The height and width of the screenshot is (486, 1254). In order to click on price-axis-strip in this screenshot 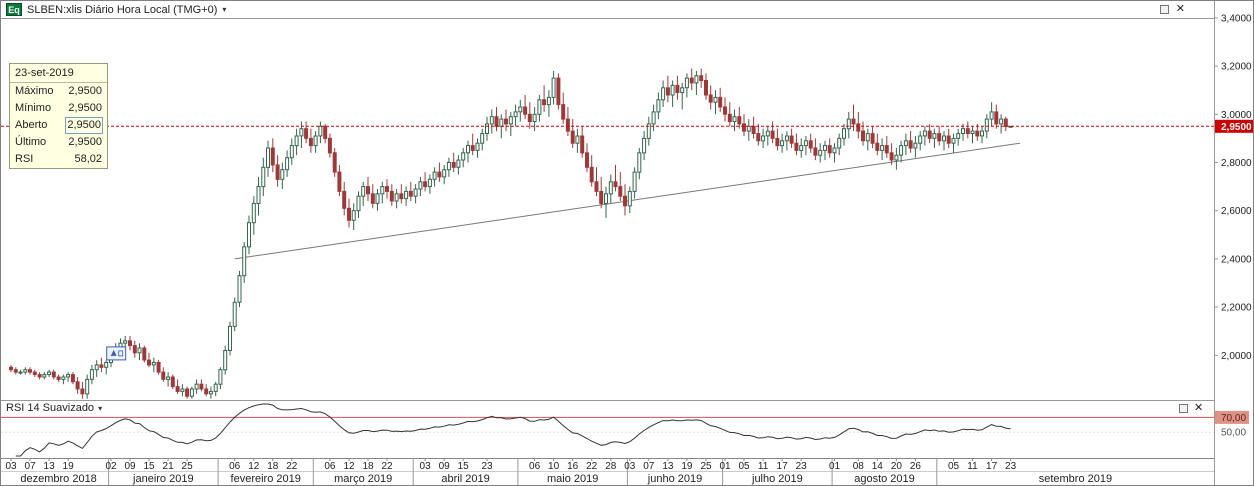, I will do `click(1234, 243)`.